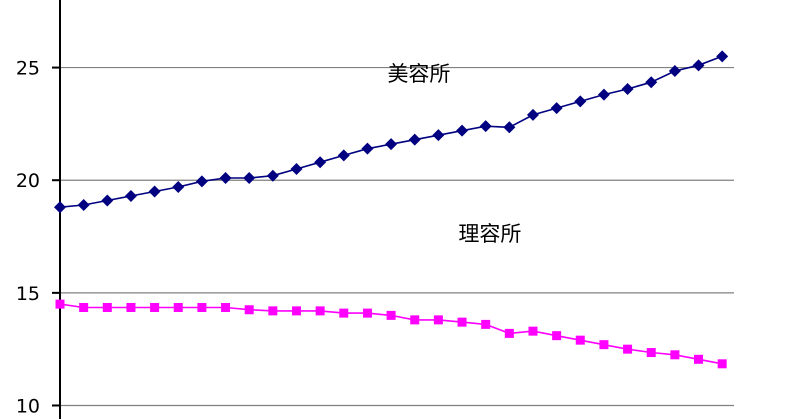 This screenshot has width=800, height=419. What do you see at coordinates (38, 237) in the screenshot?
I see `y-axis-ticks: 10 15 20 25` at bounding box center [38, 237].